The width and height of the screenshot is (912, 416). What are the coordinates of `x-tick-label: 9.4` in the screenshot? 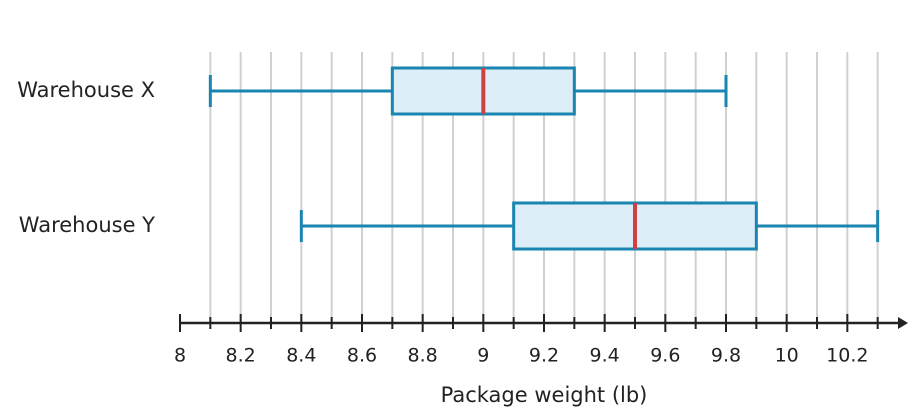 It's located at (605, 356).